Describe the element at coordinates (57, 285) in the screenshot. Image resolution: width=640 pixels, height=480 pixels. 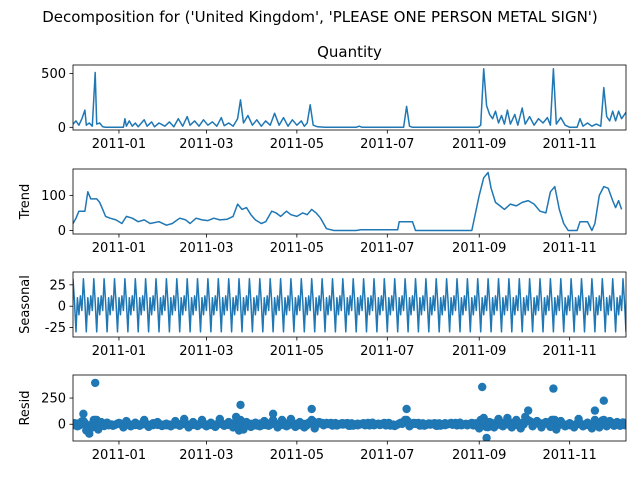
I see `y-tick-label: 25` at that location.